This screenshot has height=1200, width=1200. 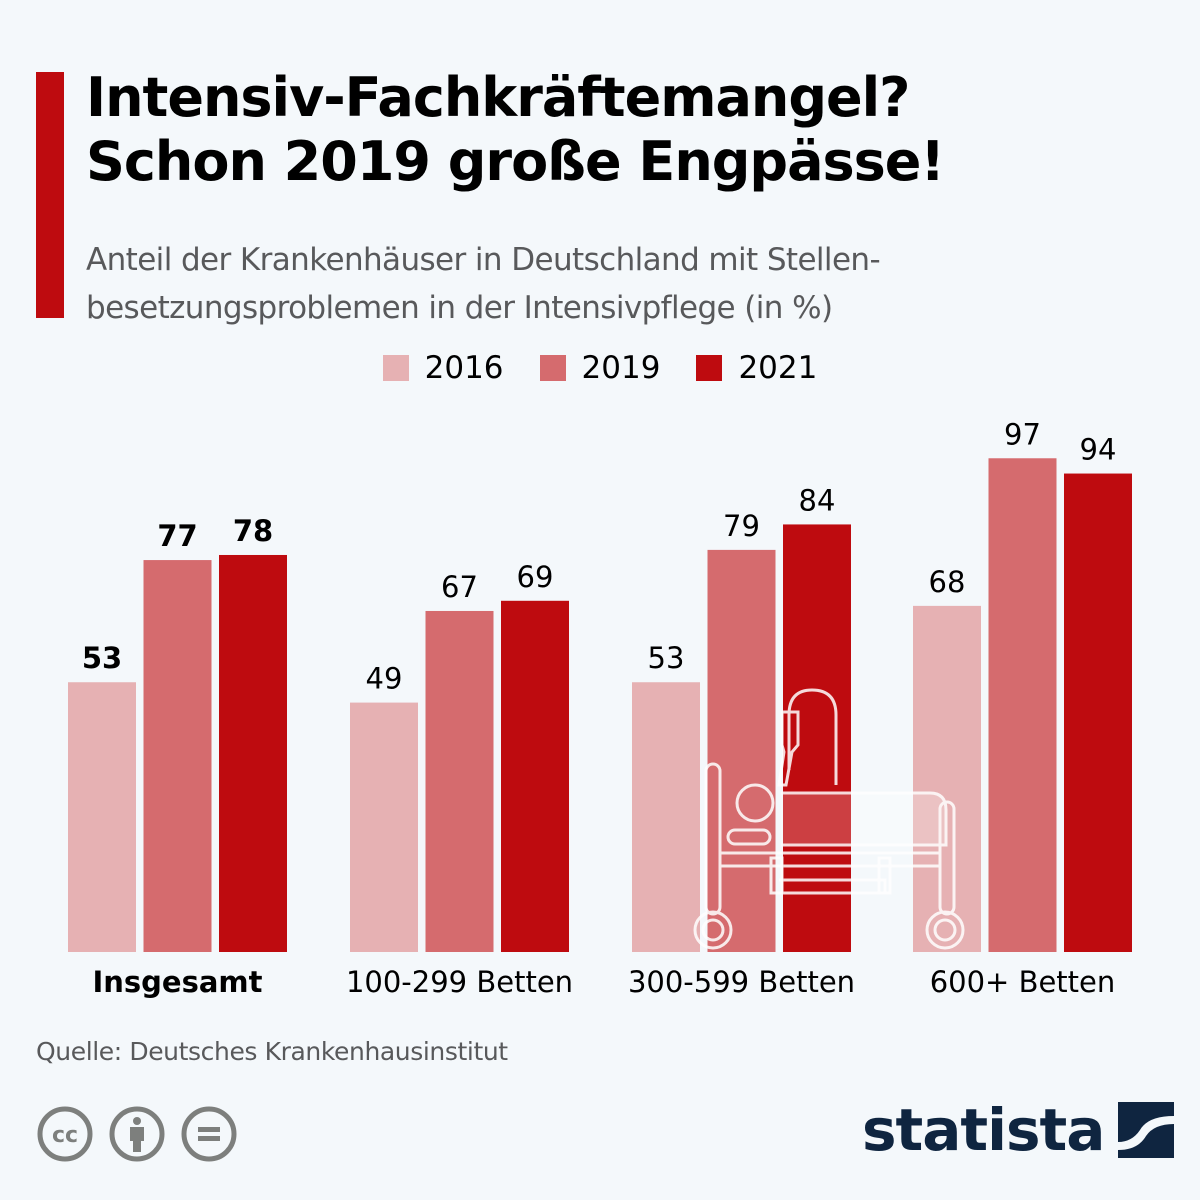 I want to click on data-label: 78, so click(x=253, y=531).